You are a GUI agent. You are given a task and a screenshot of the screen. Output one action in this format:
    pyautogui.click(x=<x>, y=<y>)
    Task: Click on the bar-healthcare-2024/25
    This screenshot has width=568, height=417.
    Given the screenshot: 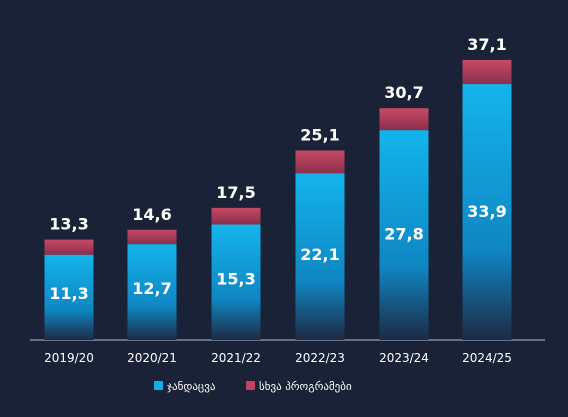 What is the action you would take?
    pyautogui.click(x=487, y=212)
    